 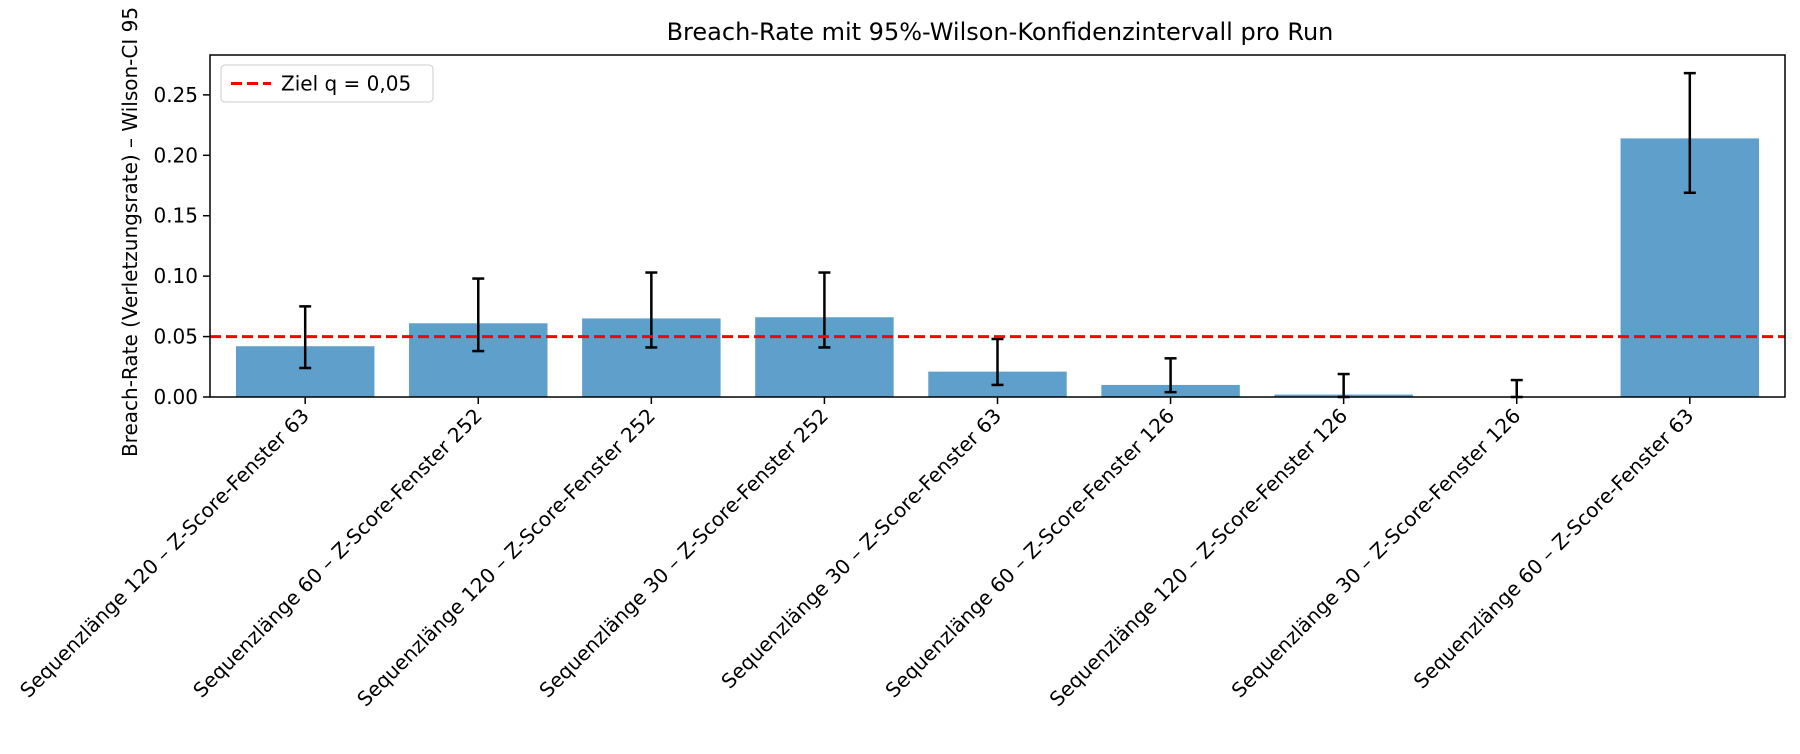 I want to click on x-tick-label: Sequenzlänge 120 – Z-Score-Fenster 63, so click(x=164, y=553).